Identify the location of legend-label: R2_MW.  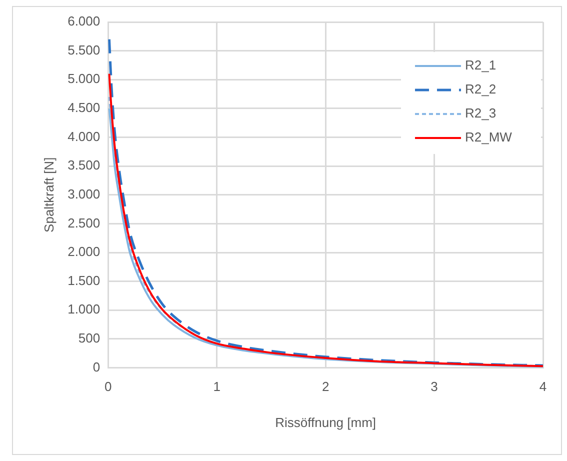
(489, 137).